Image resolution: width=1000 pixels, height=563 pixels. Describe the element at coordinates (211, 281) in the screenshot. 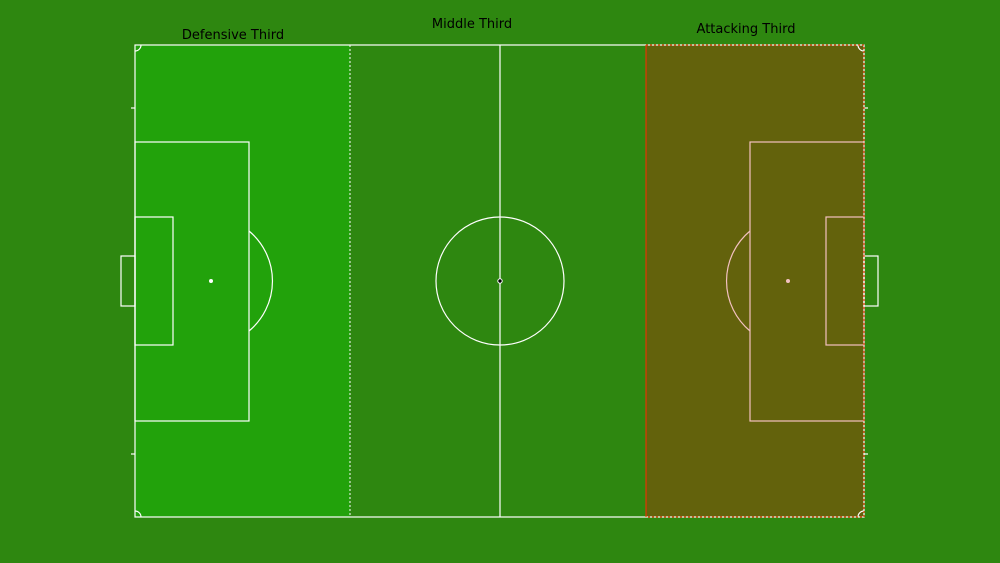

I see `left-penalty-spot` at that location.